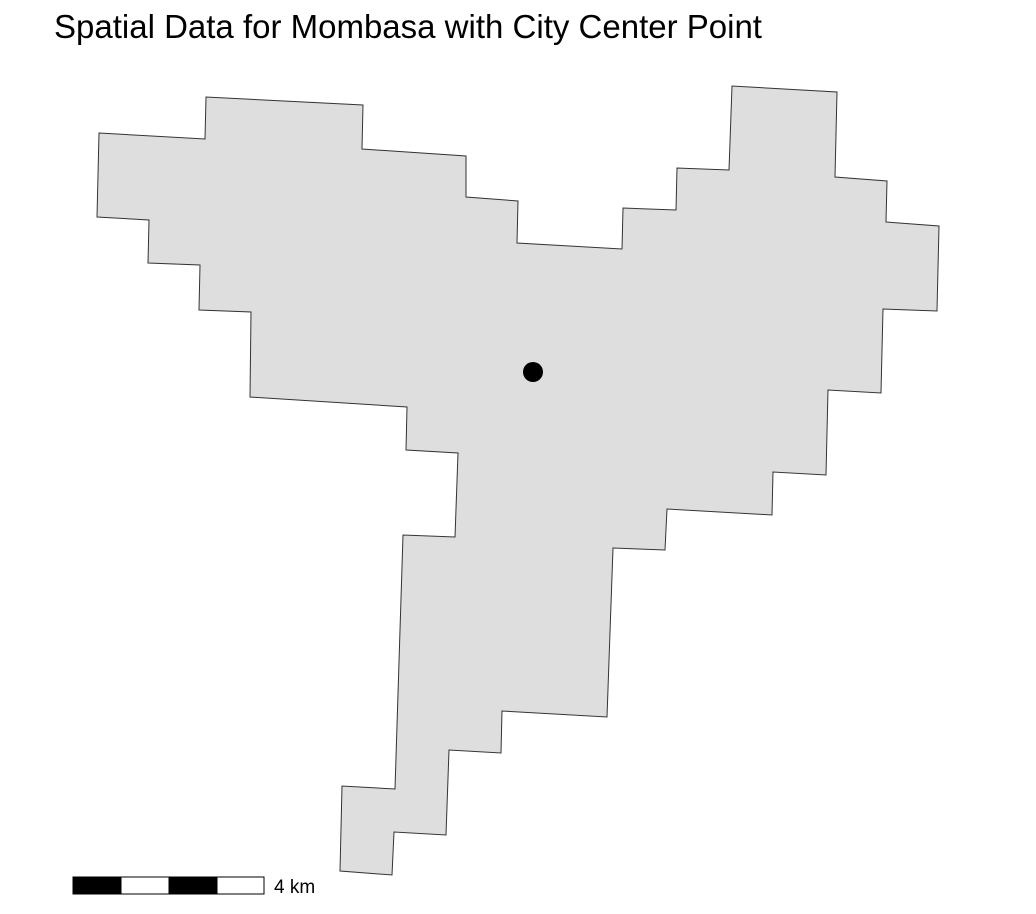  What do you see at coordinates (533, 372) in the screenshot?
I see `city-center-point` at bounding box center [533, 372].